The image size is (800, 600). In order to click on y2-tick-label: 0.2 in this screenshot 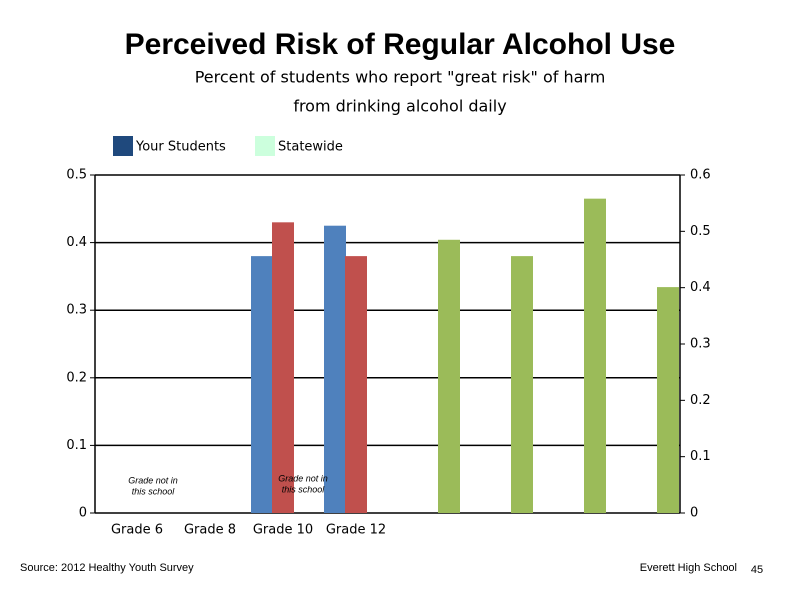, I will do `click(700, 400)`.